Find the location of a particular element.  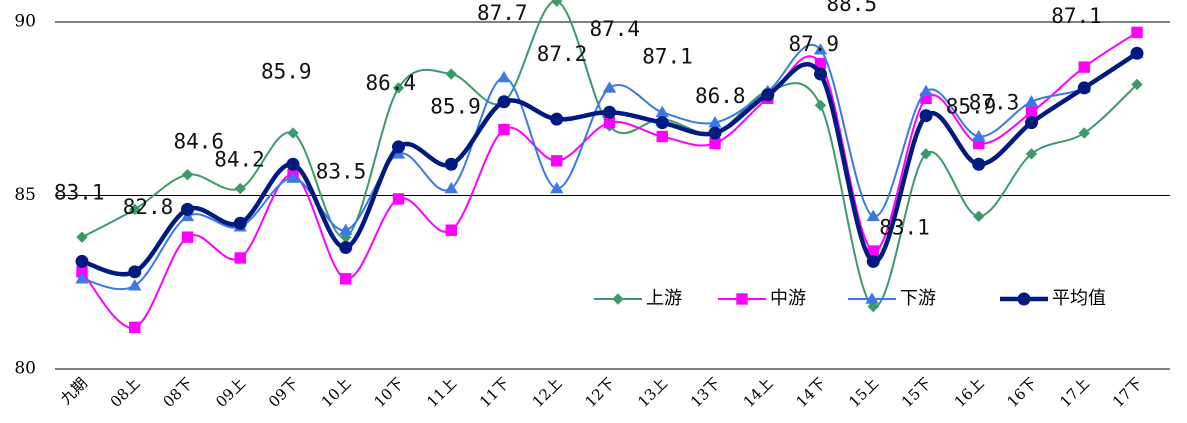

y-axis-ticks: 80 85 90 is located at coordinates (25, 195).